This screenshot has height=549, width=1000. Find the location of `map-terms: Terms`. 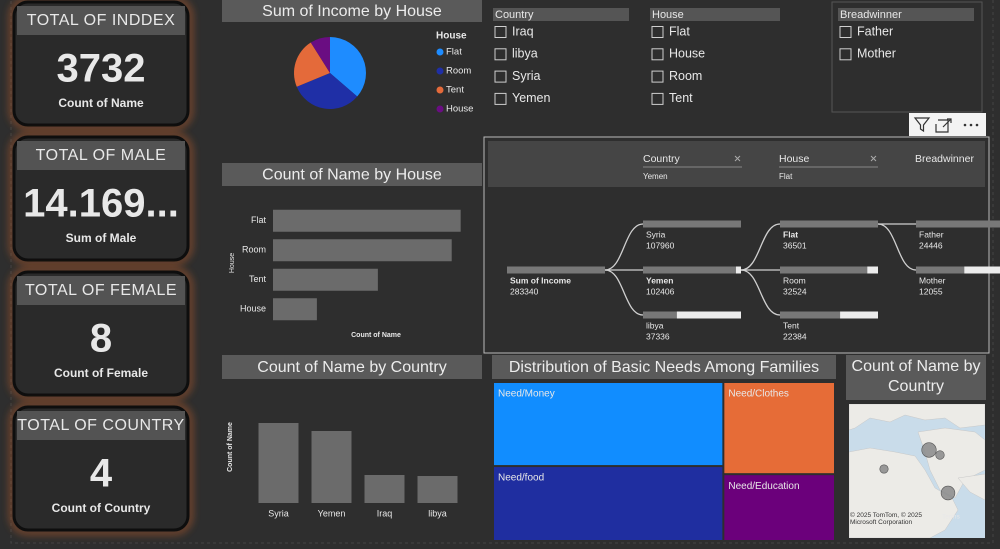

map-terms: Terms is located at coordinates (951, 517).